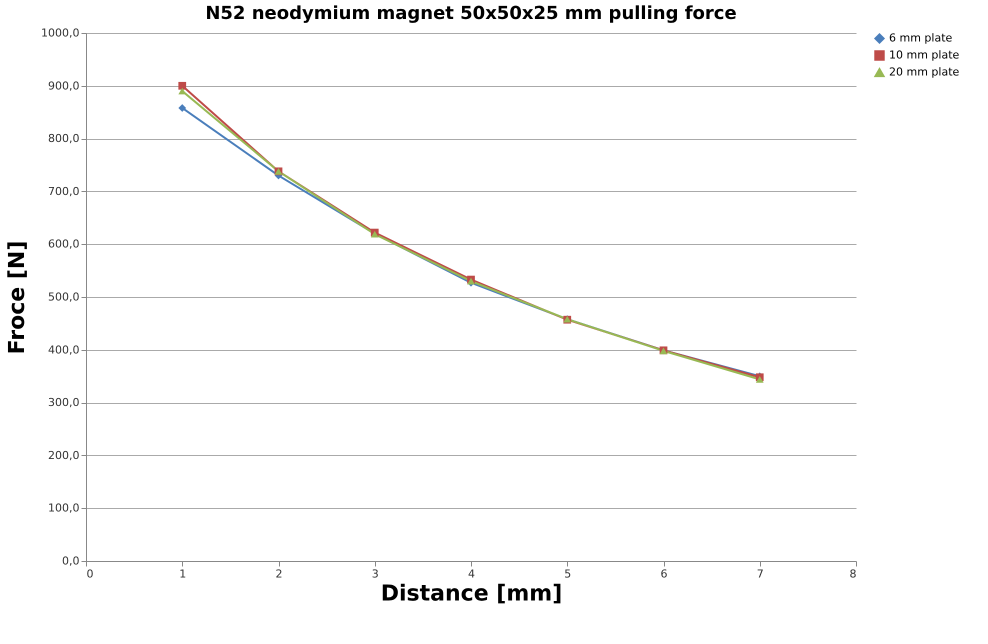  What do you see at coordinates (90, 574) in the screenshot?
I see `x-tick-label: 0` at bounding box center [90, 574].